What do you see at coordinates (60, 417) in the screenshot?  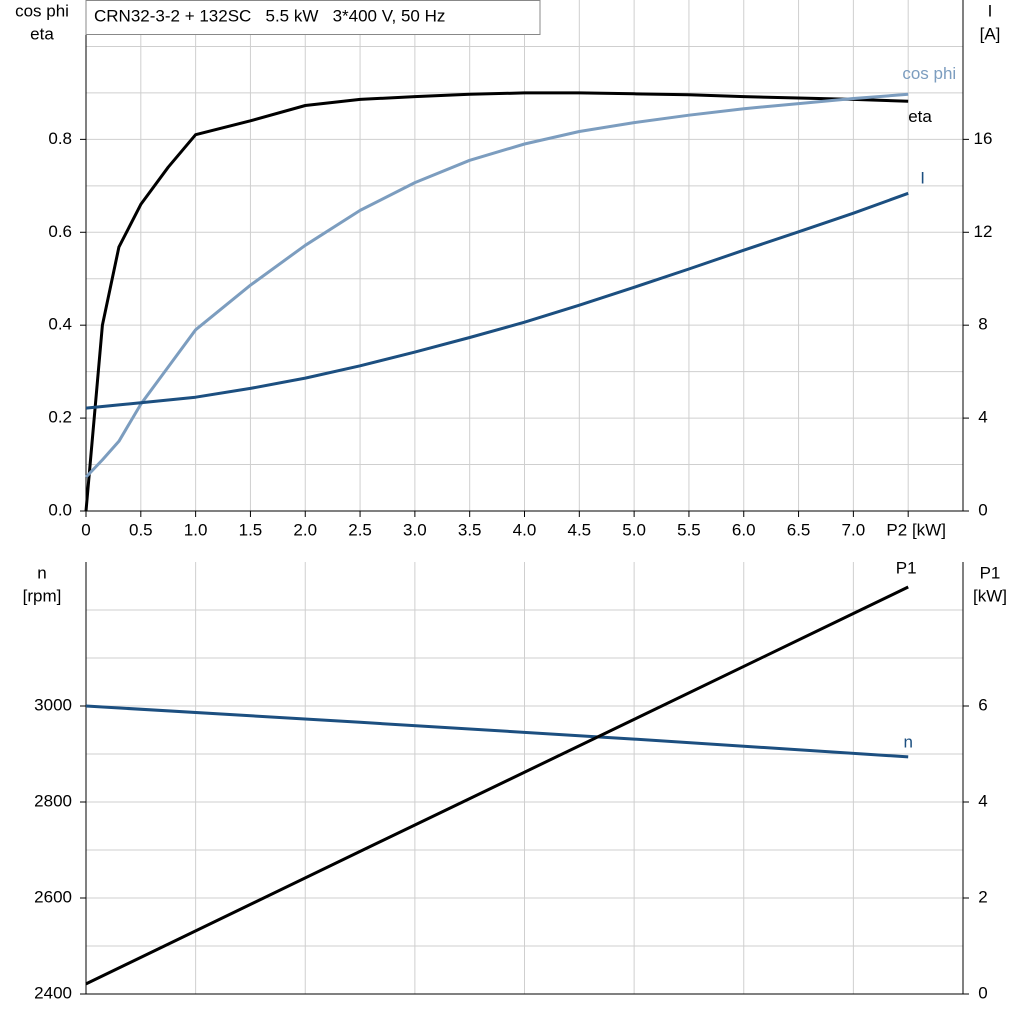 I see `y-tick-label: 0.2` at bounding box center [60, 417].